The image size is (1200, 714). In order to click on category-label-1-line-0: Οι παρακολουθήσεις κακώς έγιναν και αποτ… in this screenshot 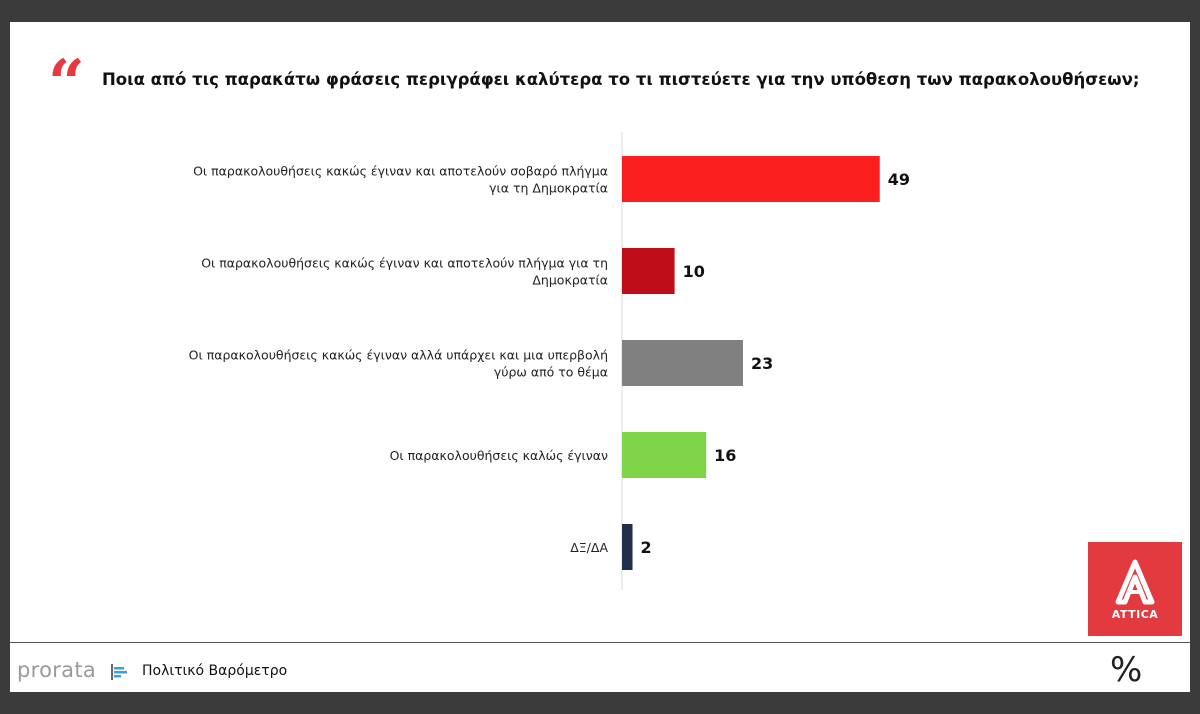, I will do `click(404, 263)`.